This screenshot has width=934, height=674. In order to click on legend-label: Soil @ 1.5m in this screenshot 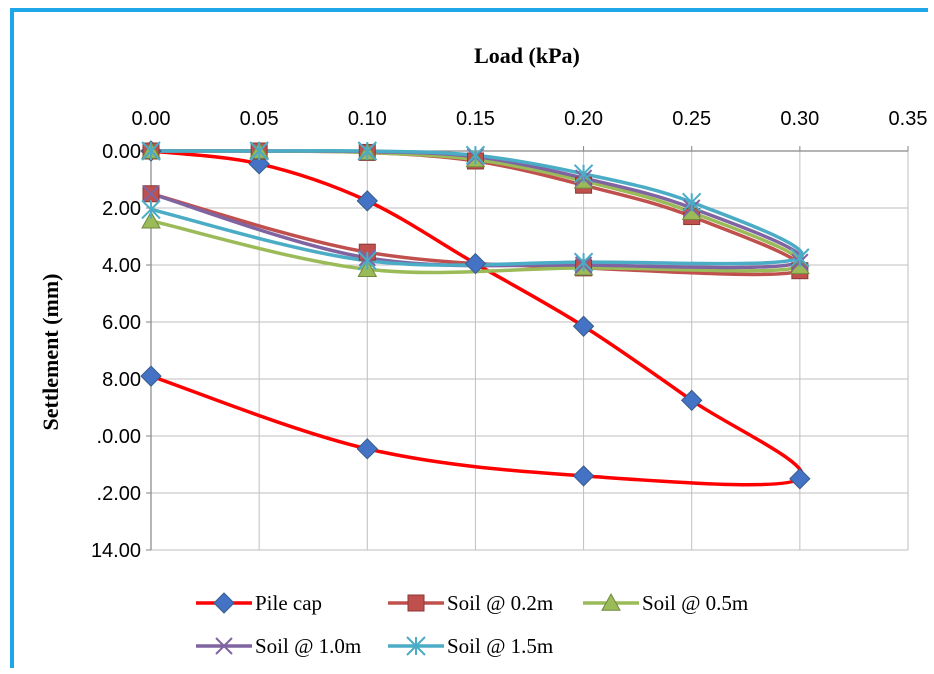, I will do `click(500, 646)`.